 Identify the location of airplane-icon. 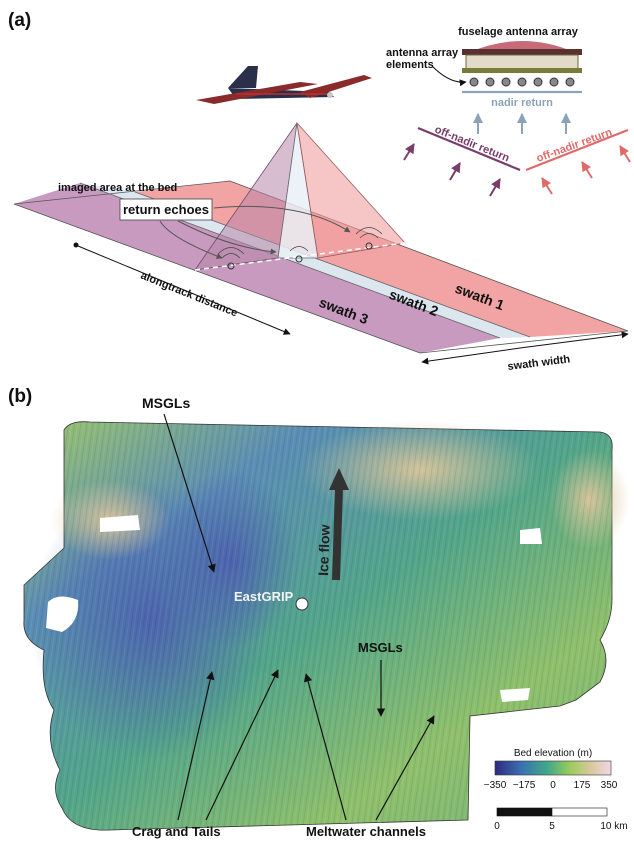
(284, 85).